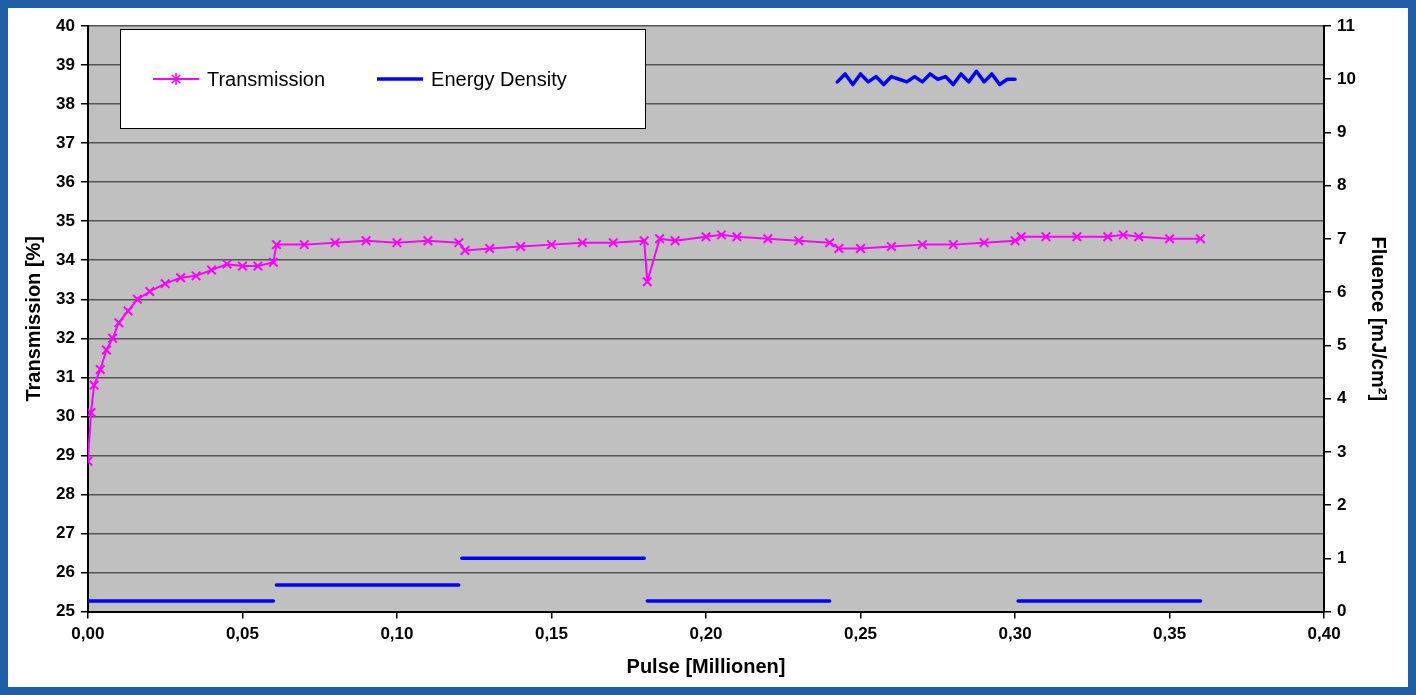 This screenshot has width=1416, height=695. What do you see at coordinates (1342, 398) in the screenshot?
I see `y2-tick-label: 4` at bounding box center [1342, 398].